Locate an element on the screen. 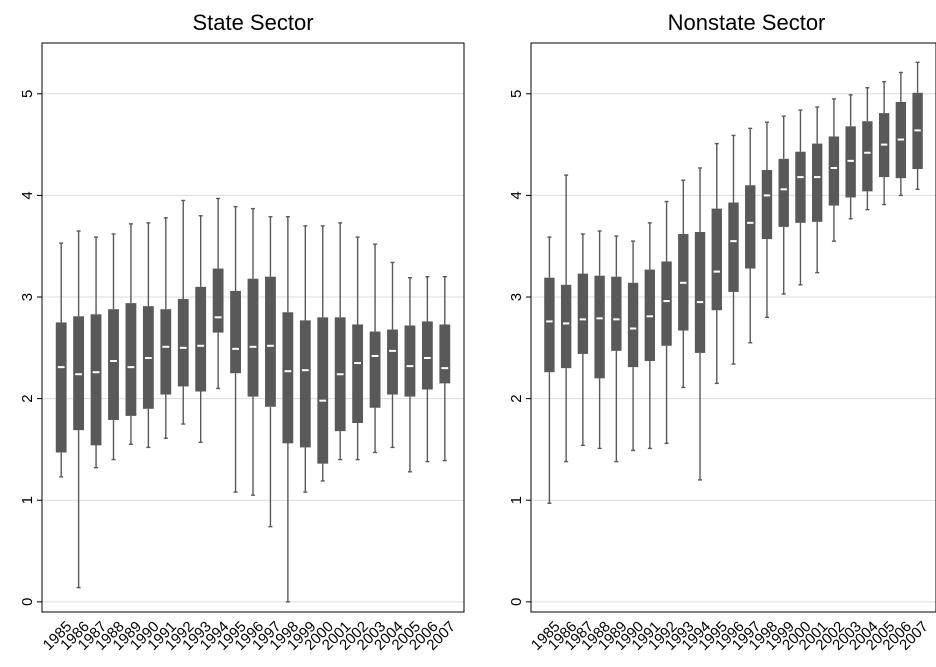  panel-title: State Sector is located at coordinates (252, 22).